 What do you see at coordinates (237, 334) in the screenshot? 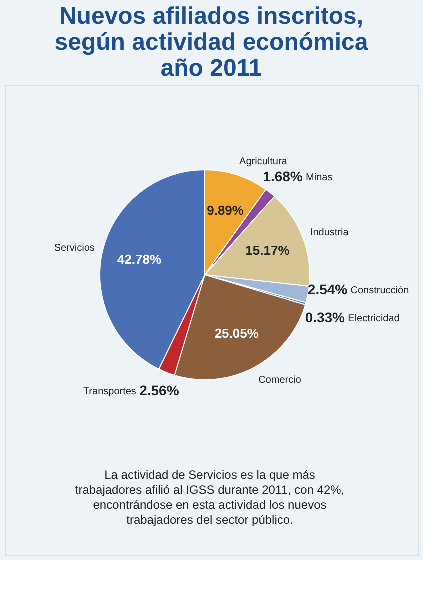
I see `data-label: 25.05%` at bounding box center [237, 334].